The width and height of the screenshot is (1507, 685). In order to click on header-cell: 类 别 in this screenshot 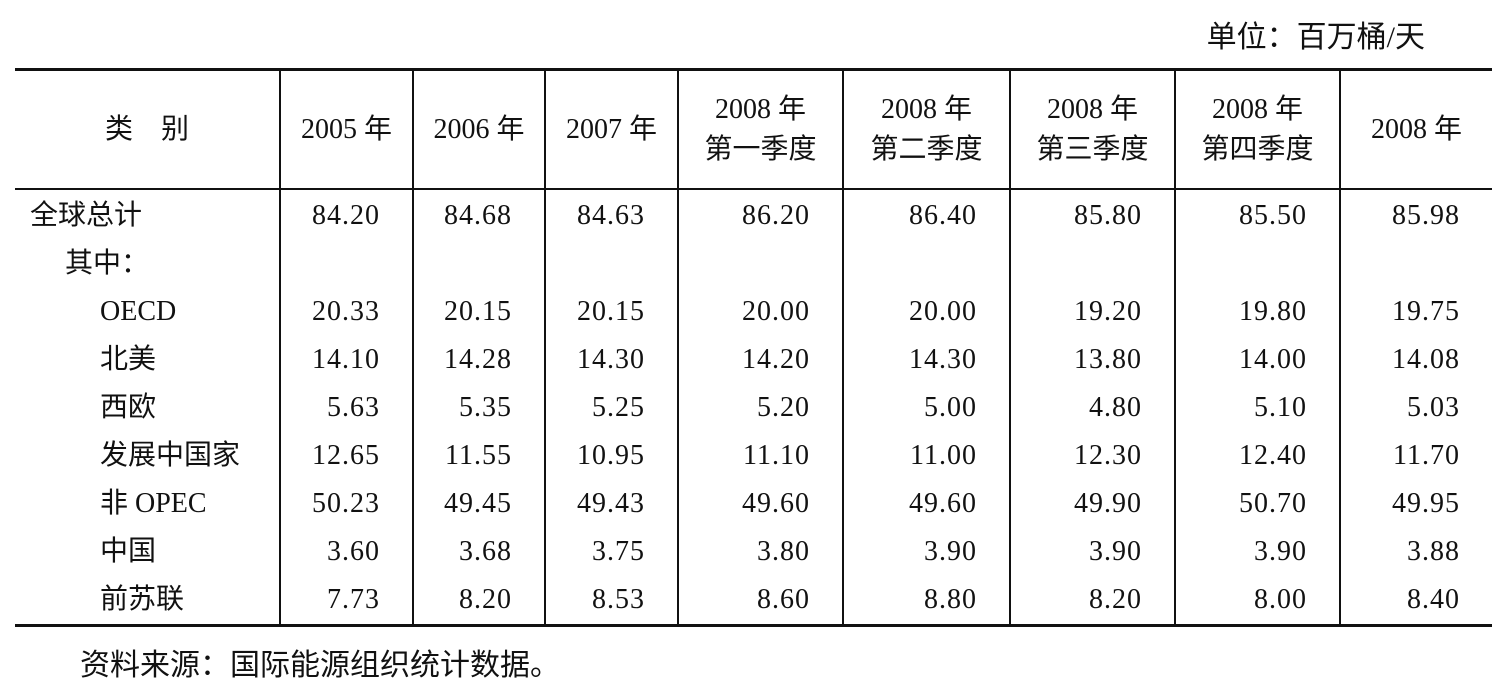, I will do `click(147, 129)`.